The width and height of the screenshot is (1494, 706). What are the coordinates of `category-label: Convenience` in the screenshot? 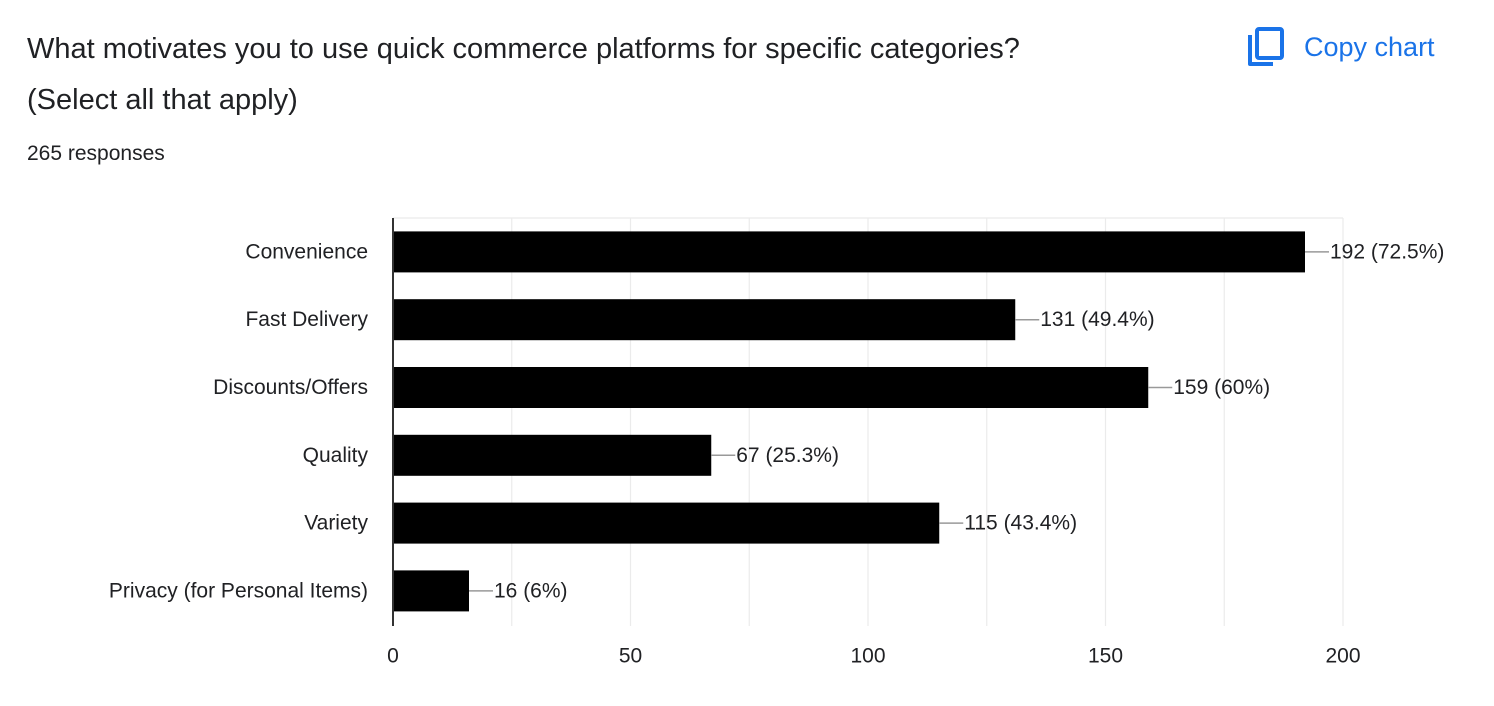 It's located at (306, 251).